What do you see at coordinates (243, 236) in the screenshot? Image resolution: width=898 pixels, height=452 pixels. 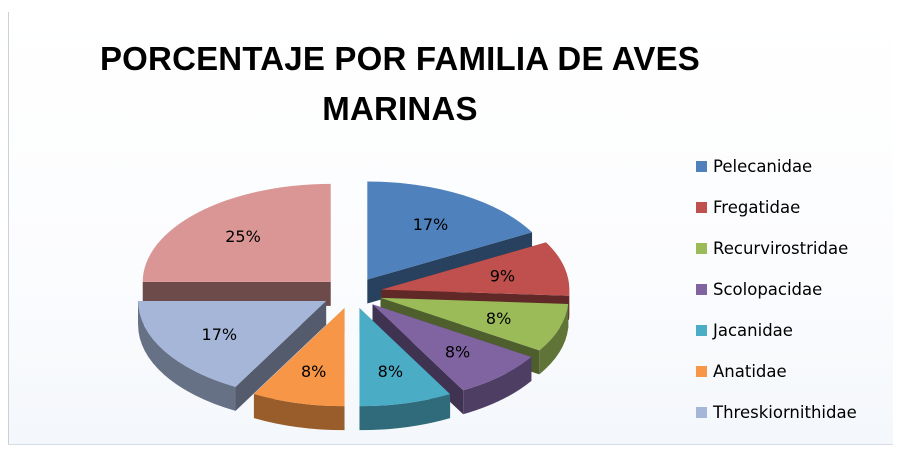 I see `data-label-7: 25%` at bounding box center [243, 236].